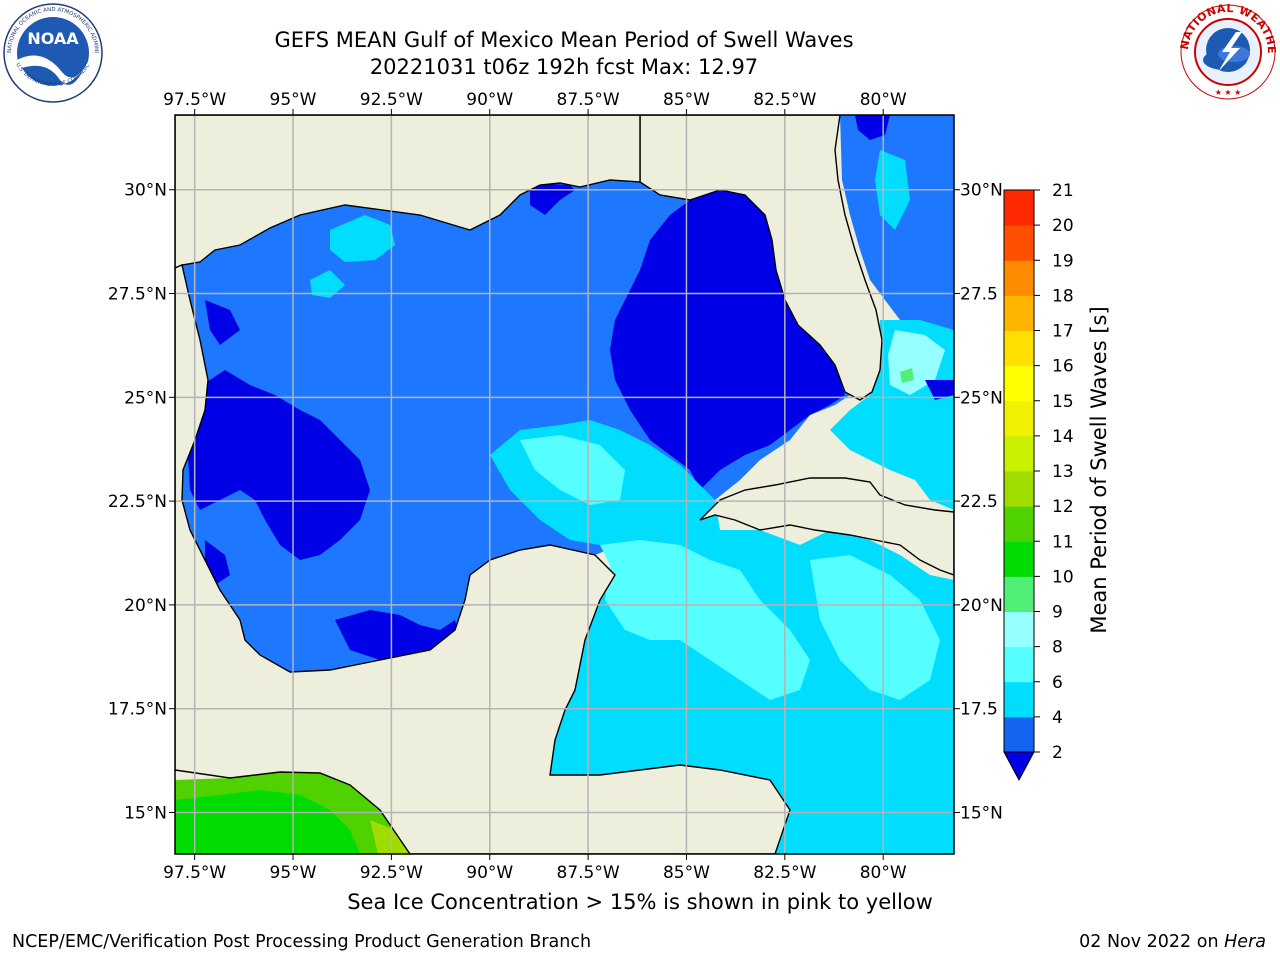 Image resolution: width=1280 pixels, height=960 pixels. Describe the element at coordinates (1063, 332) in the screenshot. I see `colorbar-tick-label: 17` at that location.